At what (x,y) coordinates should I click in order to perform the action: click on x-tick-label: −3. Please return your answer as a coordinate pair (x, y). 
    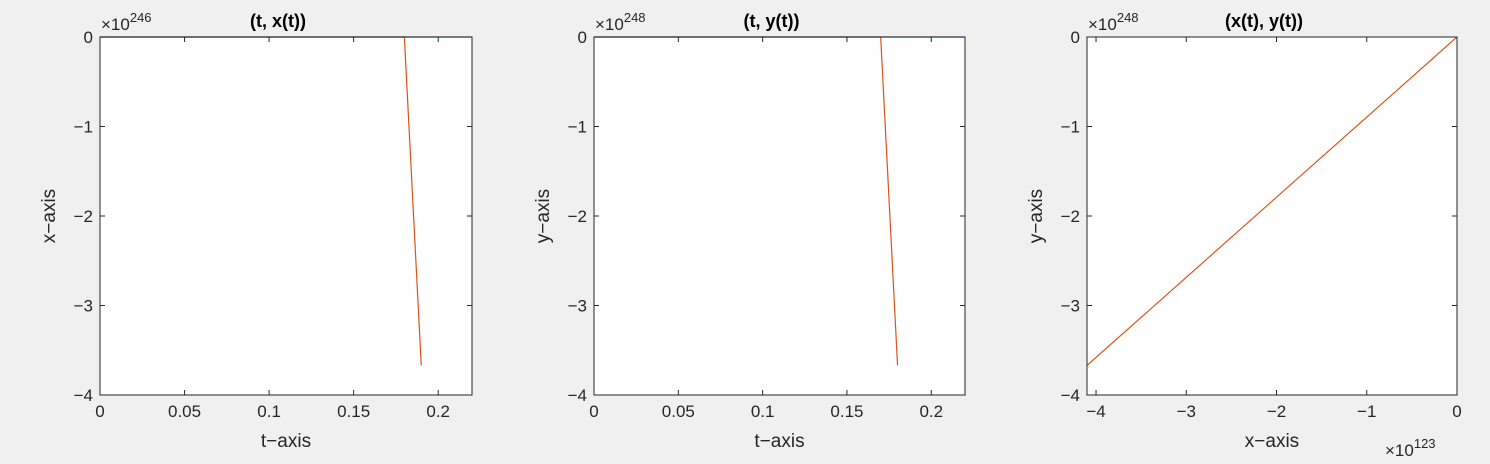
    Looking at the image, I should click on (1186, 411).